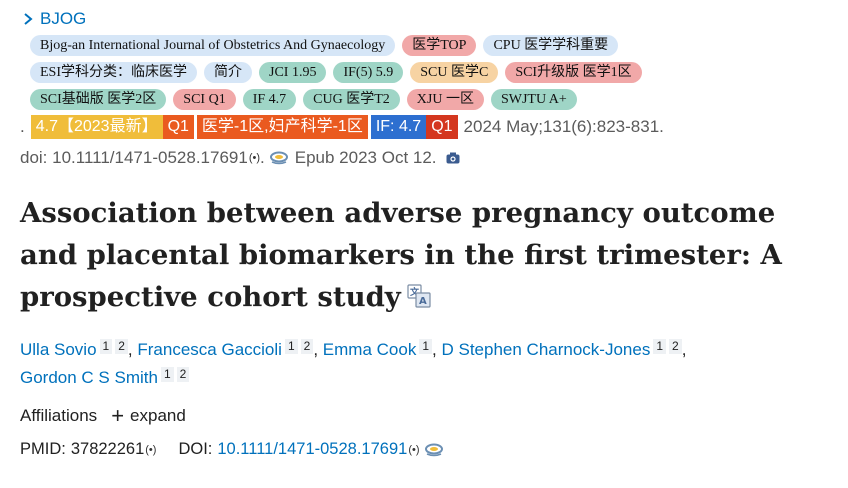 This screenshot has height=488, width=848. Describe the element at coordinates (89, 377) in the screenshot. I see `author-link: Gordon C S Smith` at that location.